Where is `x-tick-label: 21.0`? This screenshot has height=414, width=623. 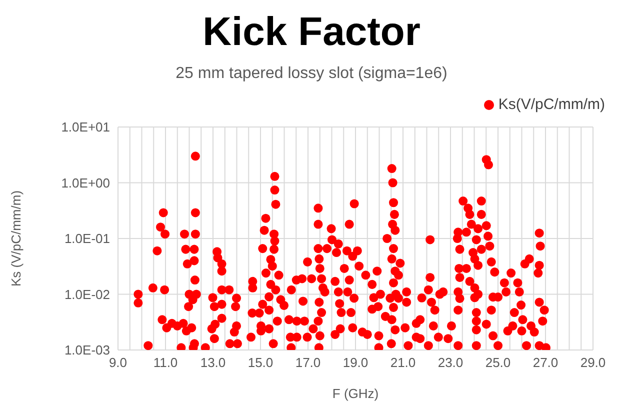 x-tick-label: 21.0 is located at coordinates (403, 362).